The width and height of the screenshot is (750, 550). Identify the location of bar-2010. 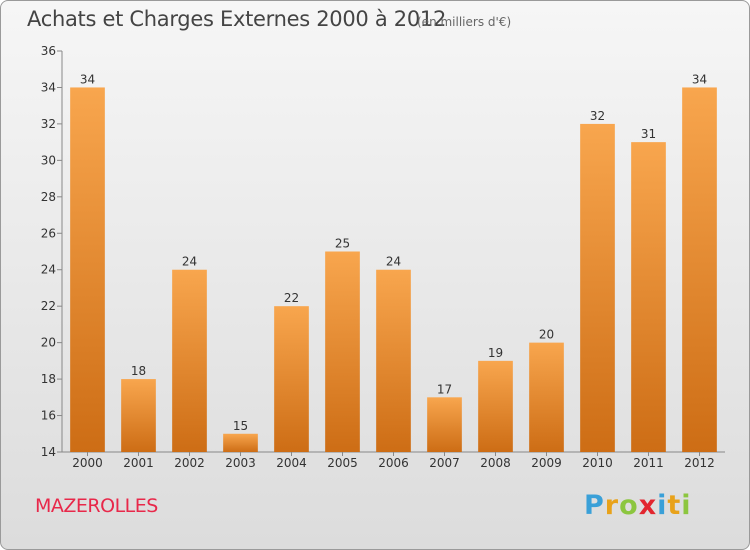
(597, 287).